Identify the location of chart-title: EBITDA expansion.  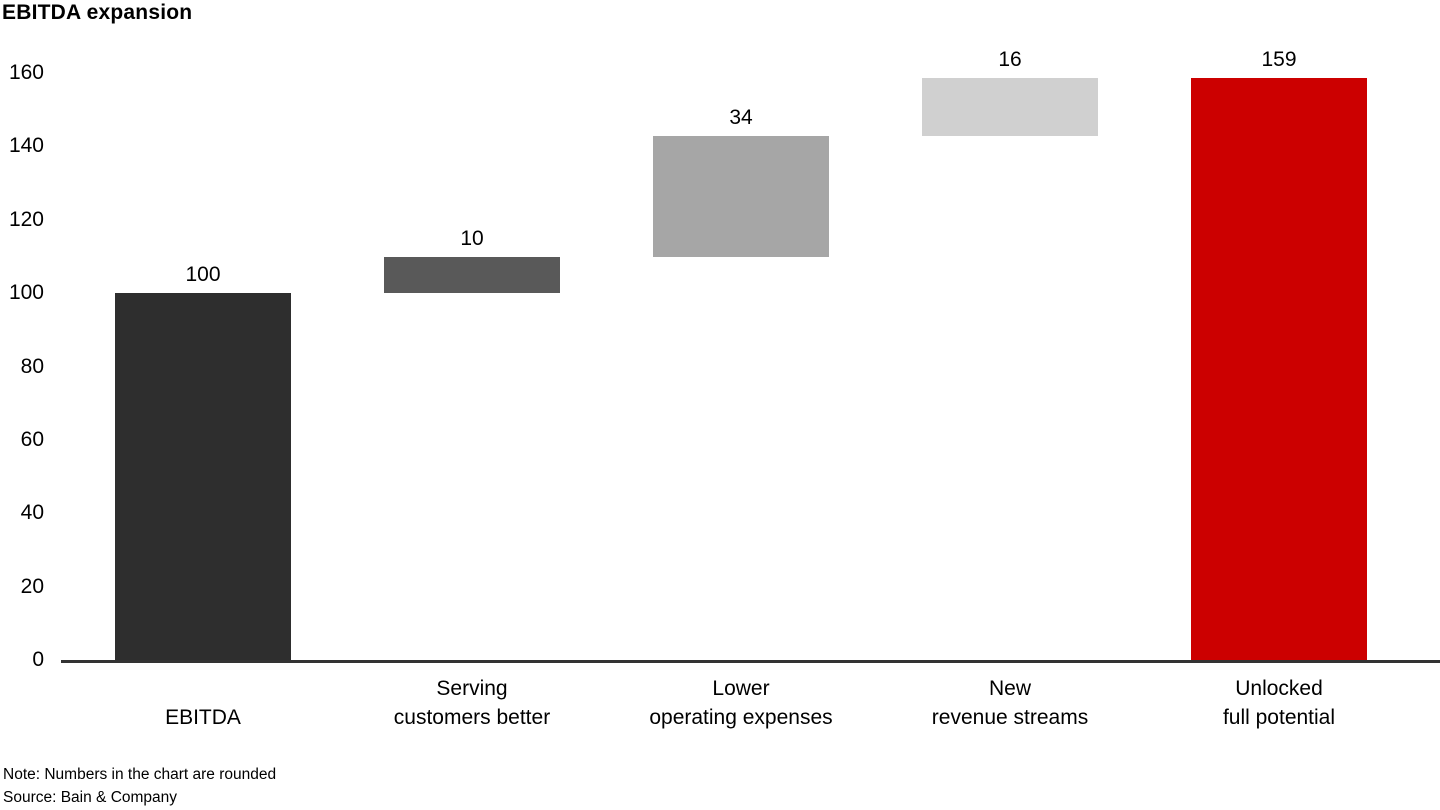
(97, 12).